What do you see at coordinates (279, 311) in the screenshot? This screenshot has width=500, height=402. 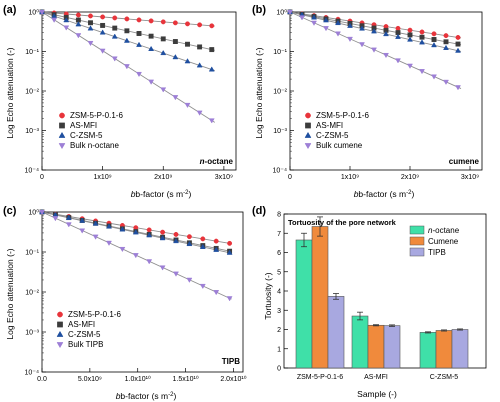 I see `y-tick-label: 3` at bounding box center [279, 311].